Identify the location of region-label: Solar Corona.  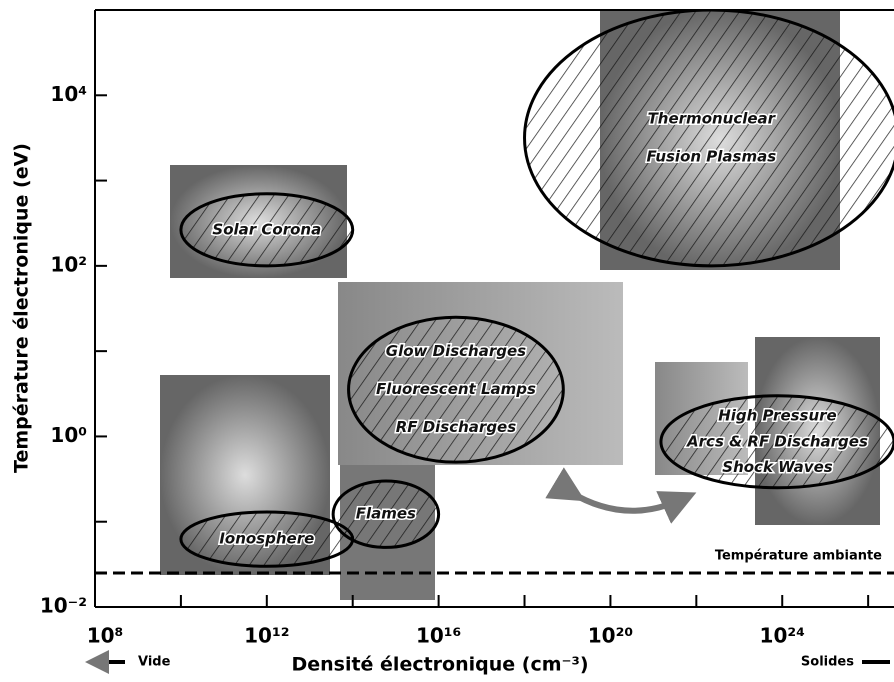
(266, 229).